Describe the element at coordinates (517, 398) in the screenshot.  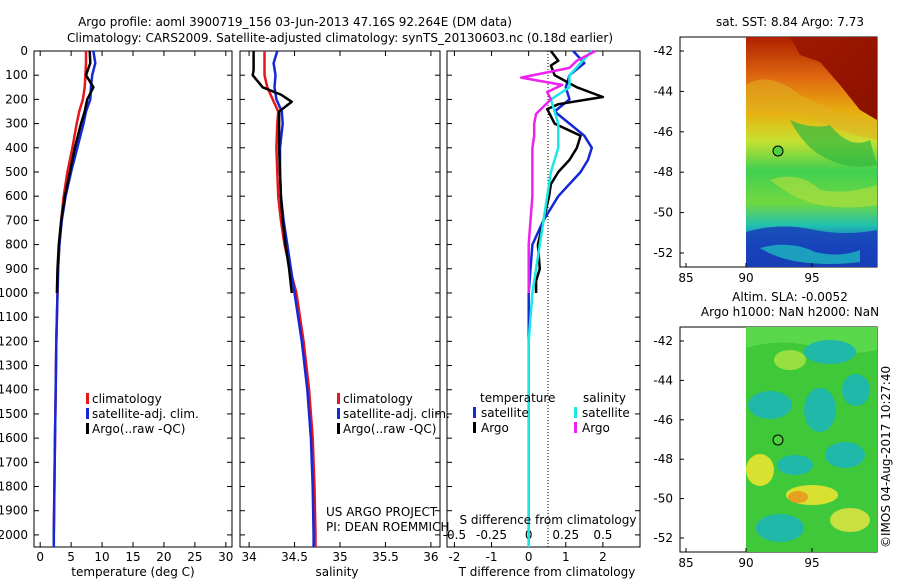
I see `legend-heading-temperature: temperature` at that location.